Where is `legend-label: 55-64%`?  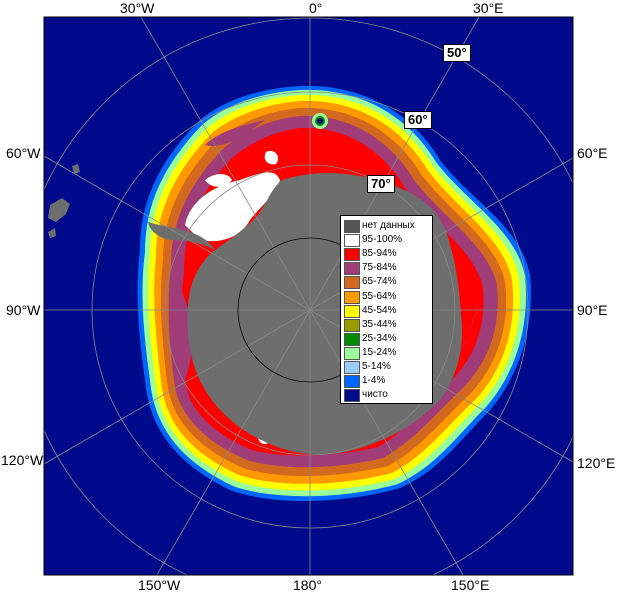 legend-label: 55-64% is located at coordinates (379, 296).